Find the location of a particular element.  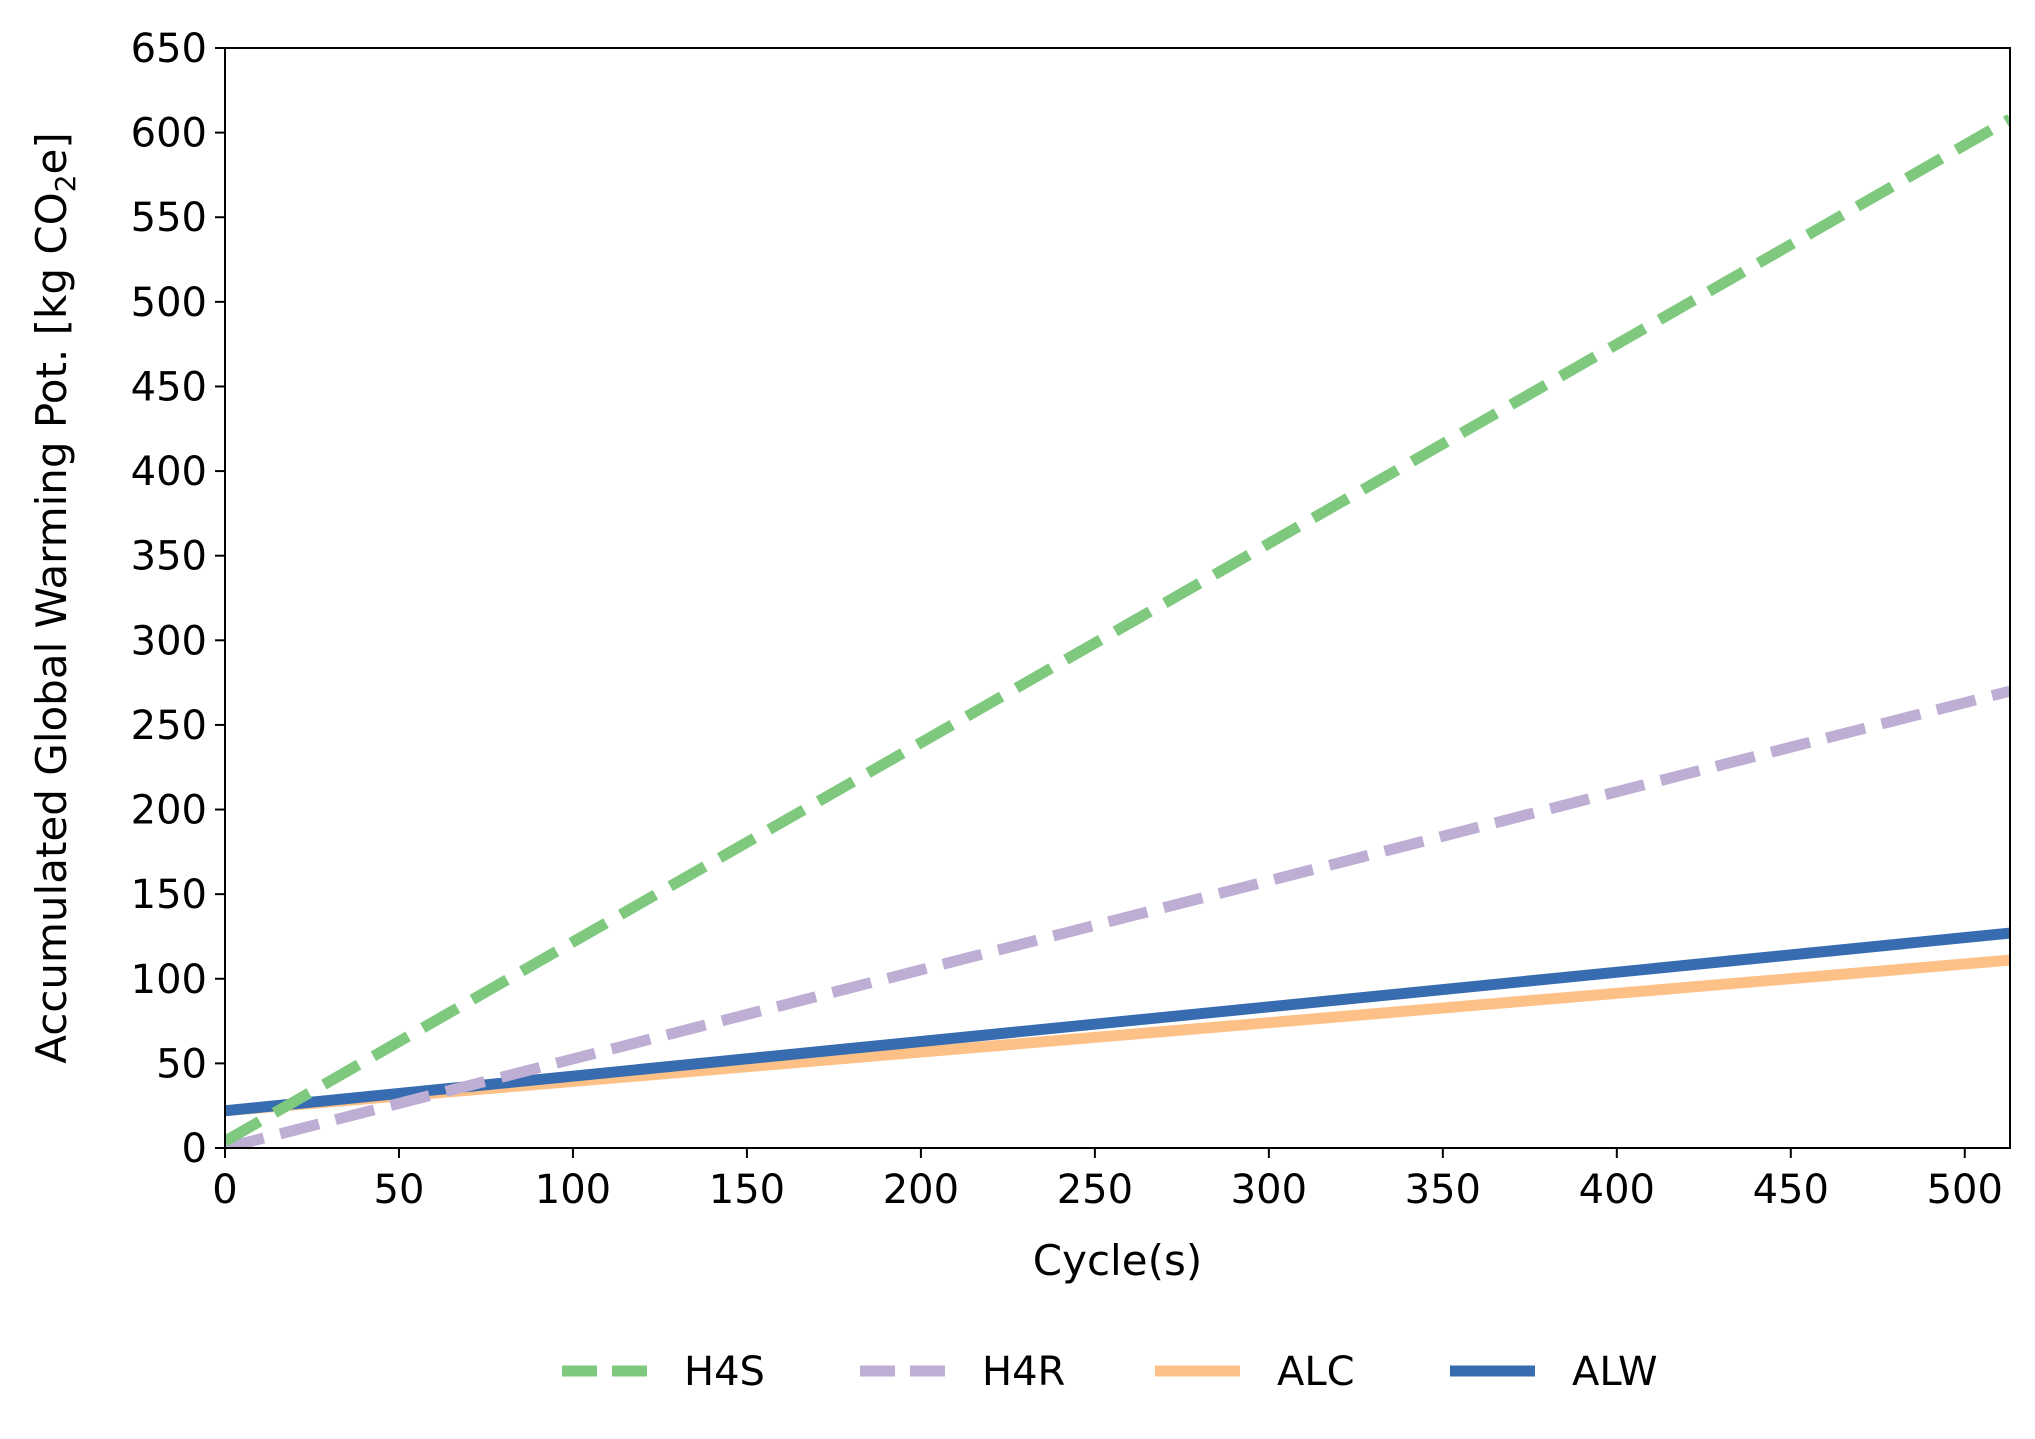

y-tick-label: 50 is located at coordinates (181, 1064).